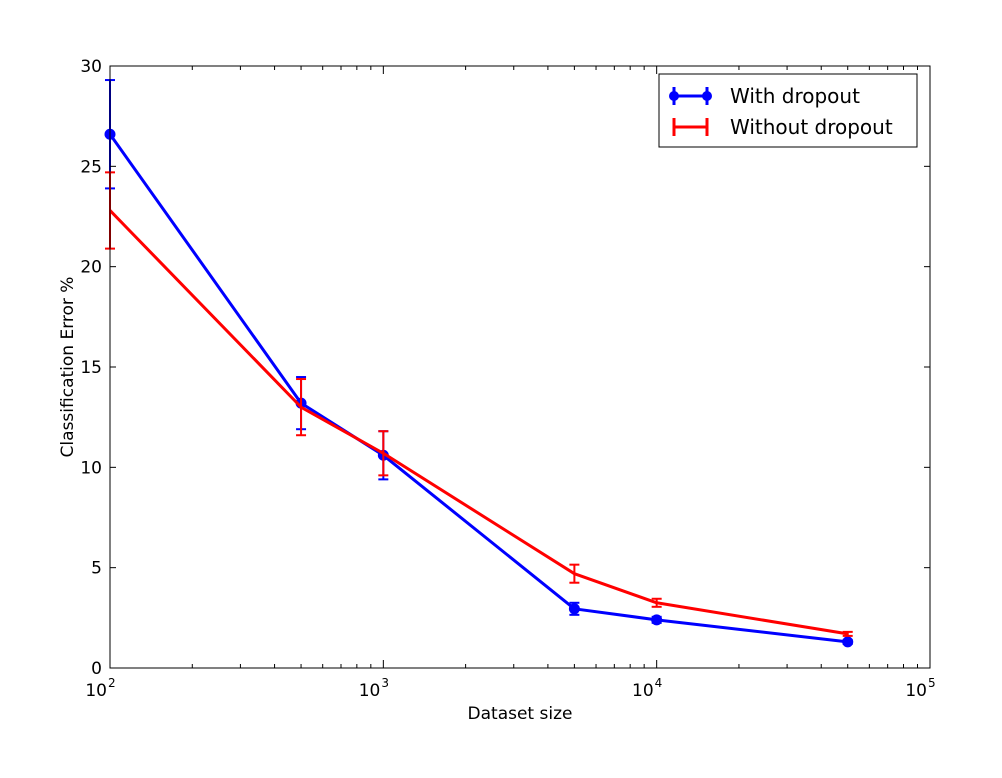 The width and height of the screenshot is (1002, 778). I want to click on legend-label: With dropout, so click(795, 96).